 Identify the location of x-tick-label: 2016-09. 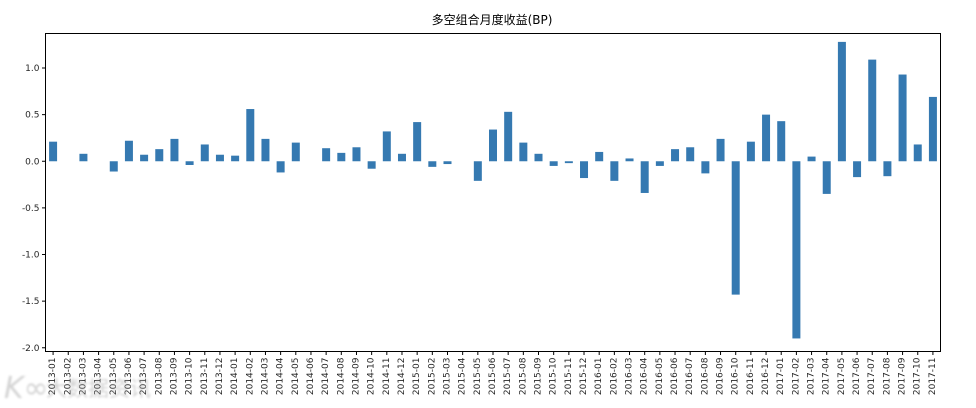
(721, 376).